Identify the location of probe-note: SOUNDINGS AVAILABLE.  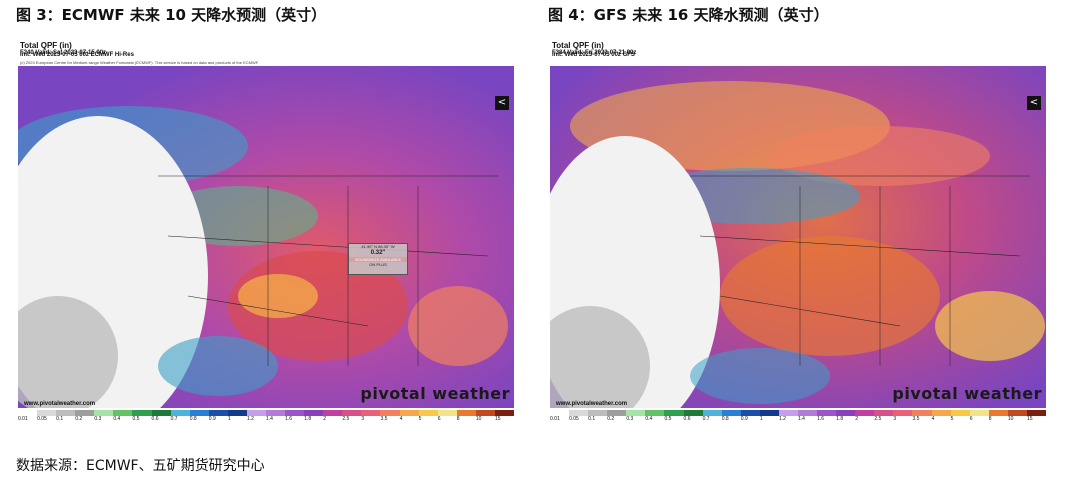
(378, 259).